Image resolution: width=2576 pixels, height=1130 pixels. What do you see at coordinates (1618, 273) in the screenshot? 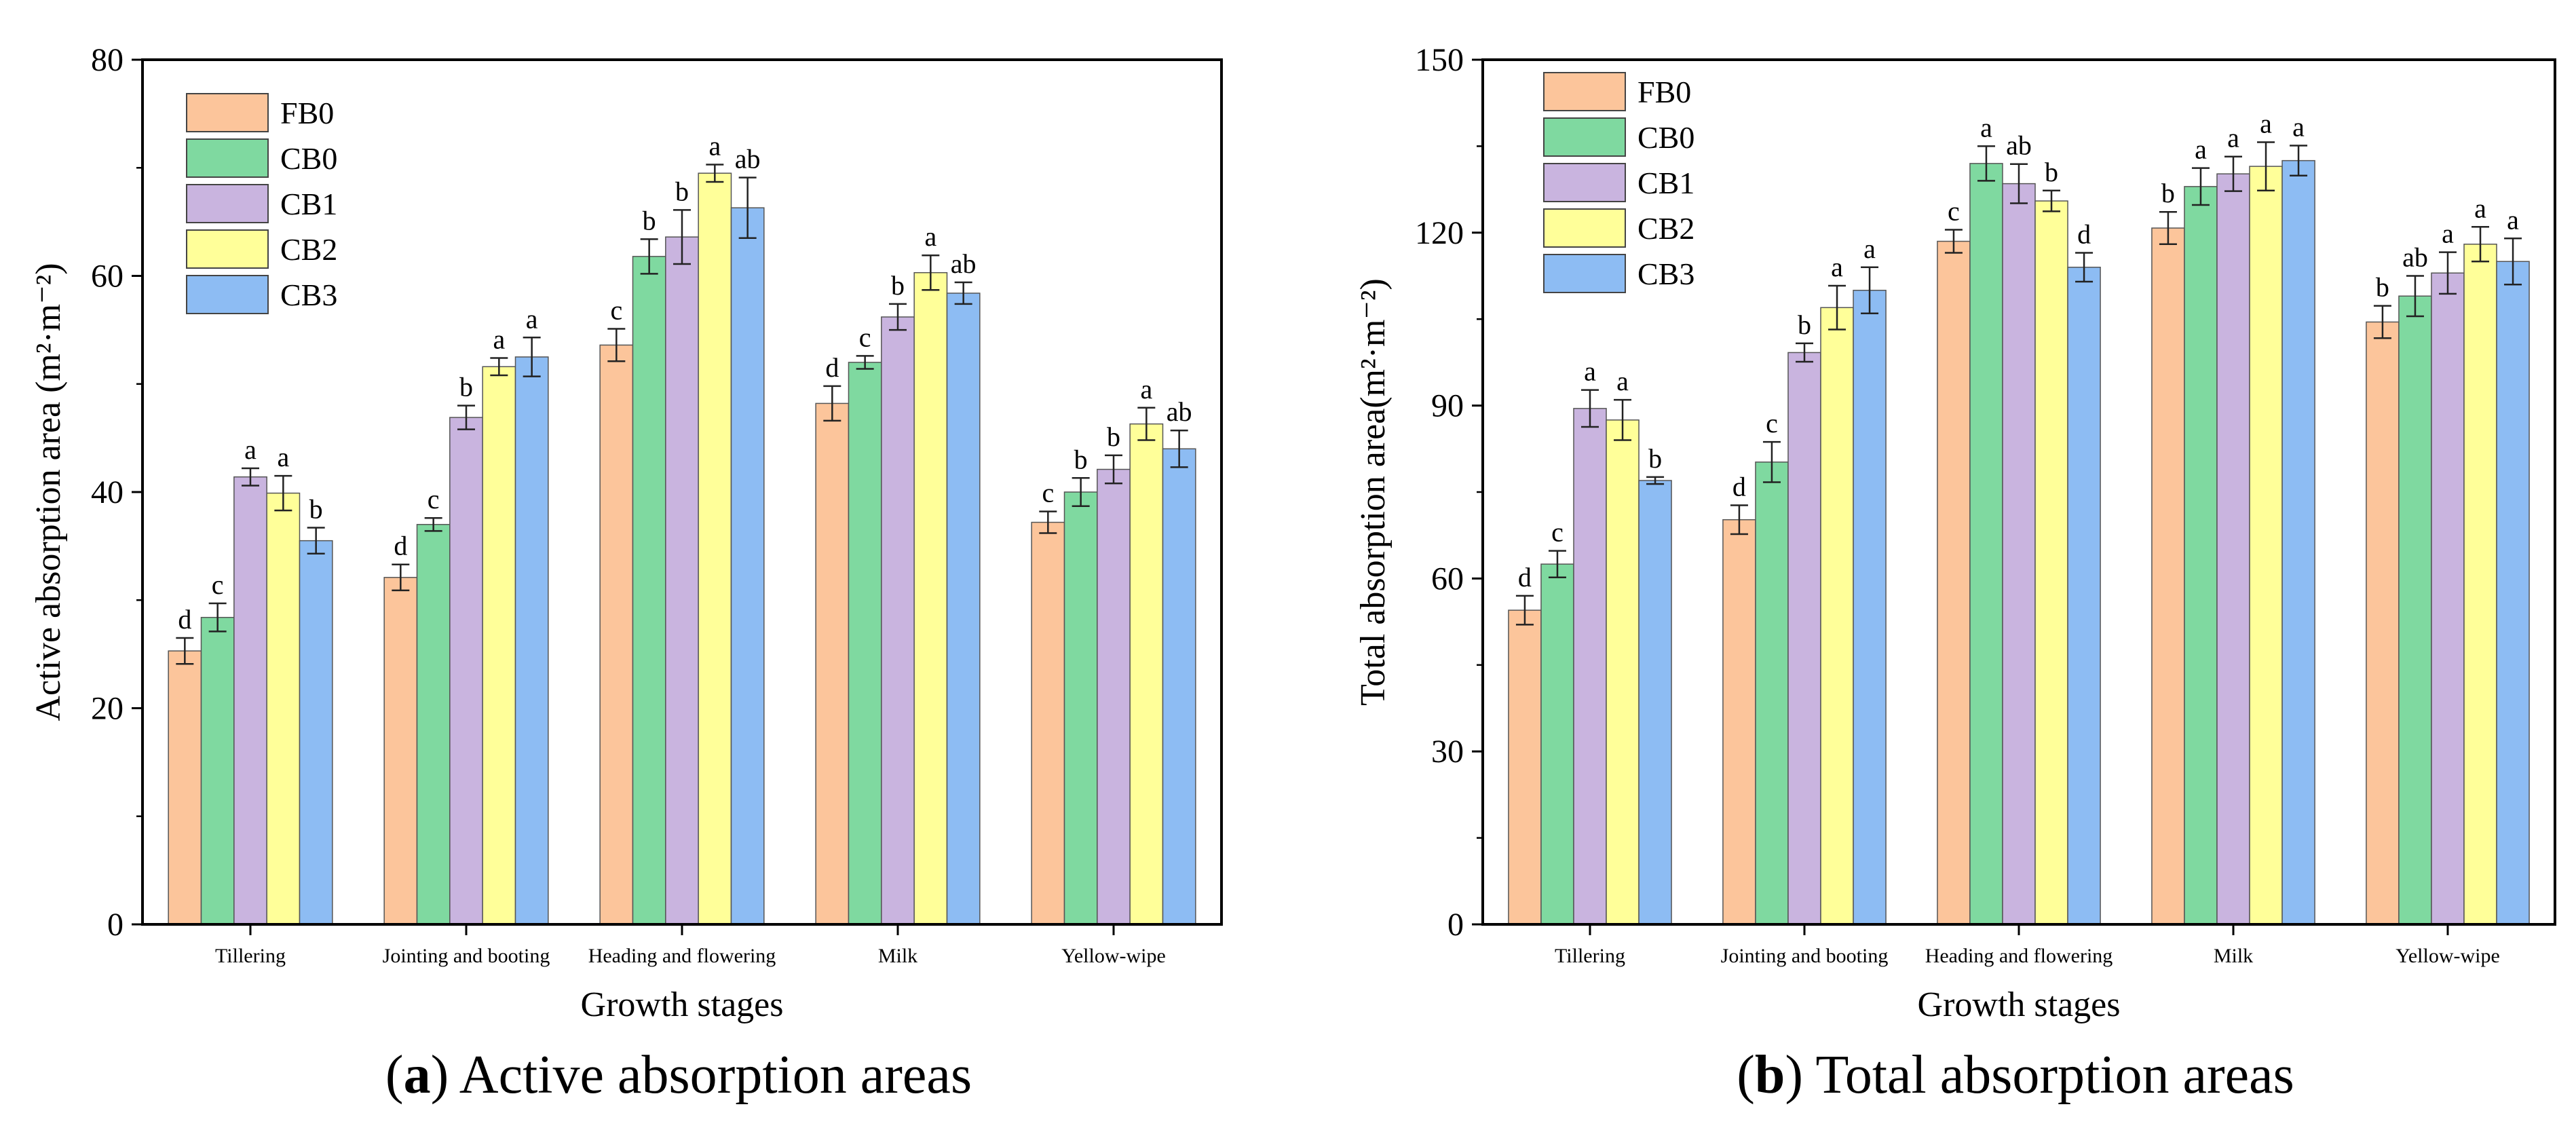
I see `legend-item-CB3: CB3` at bounding box center [1618, 273].